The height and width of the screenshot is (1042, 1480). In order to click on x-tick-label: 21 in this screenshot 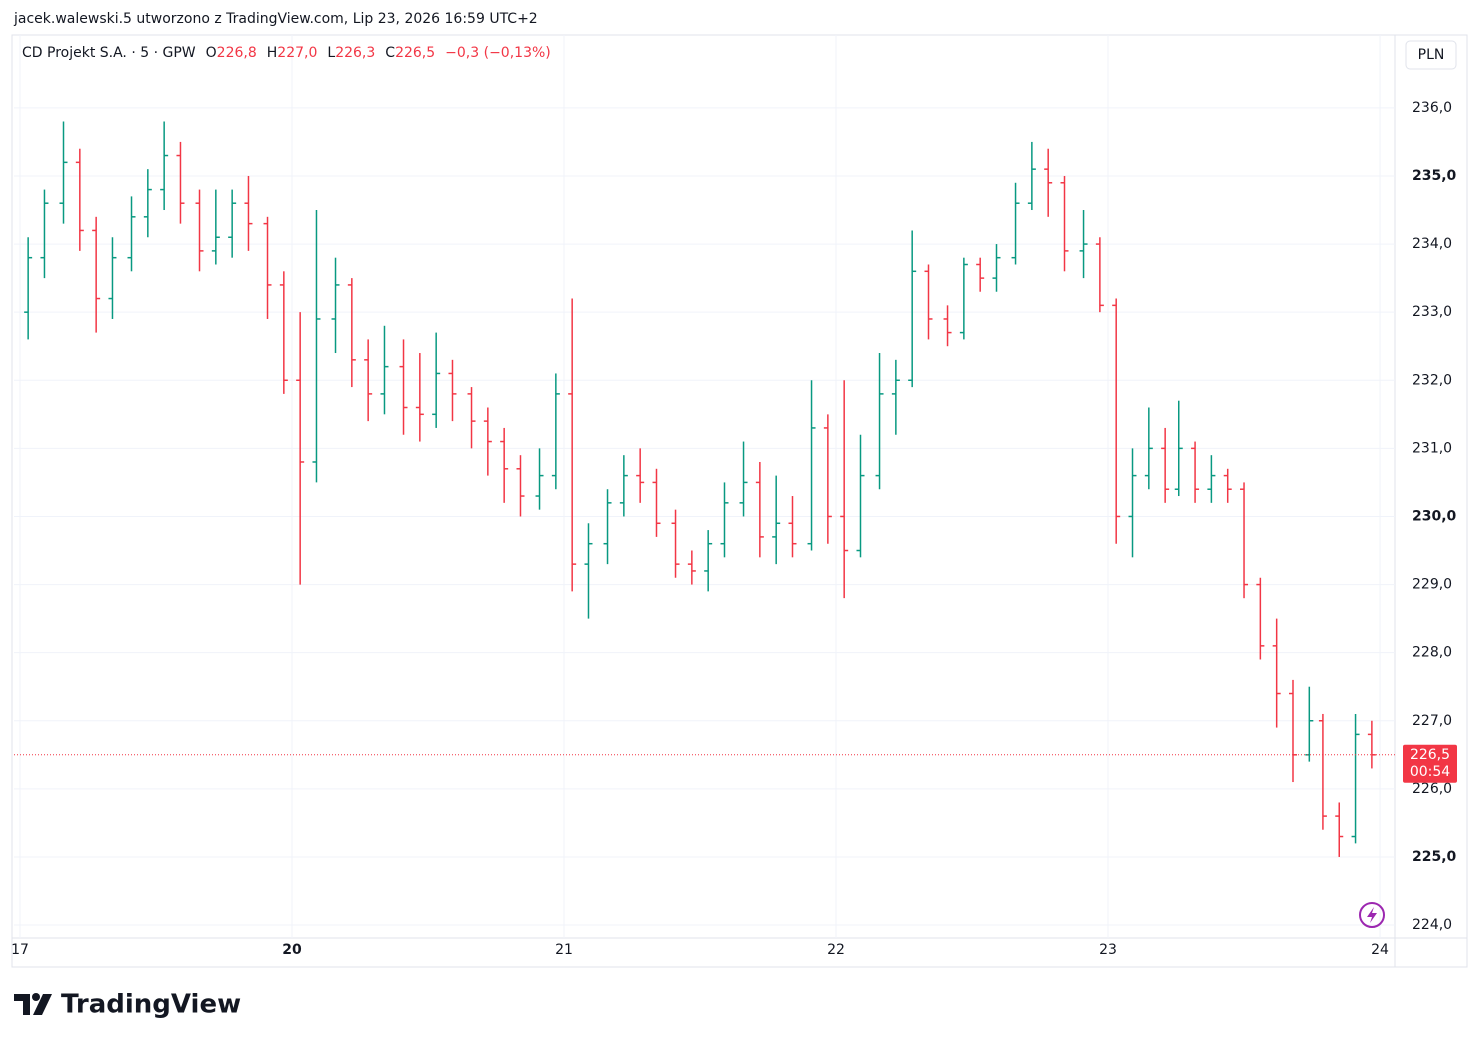, I will do `click(564, 950)`.